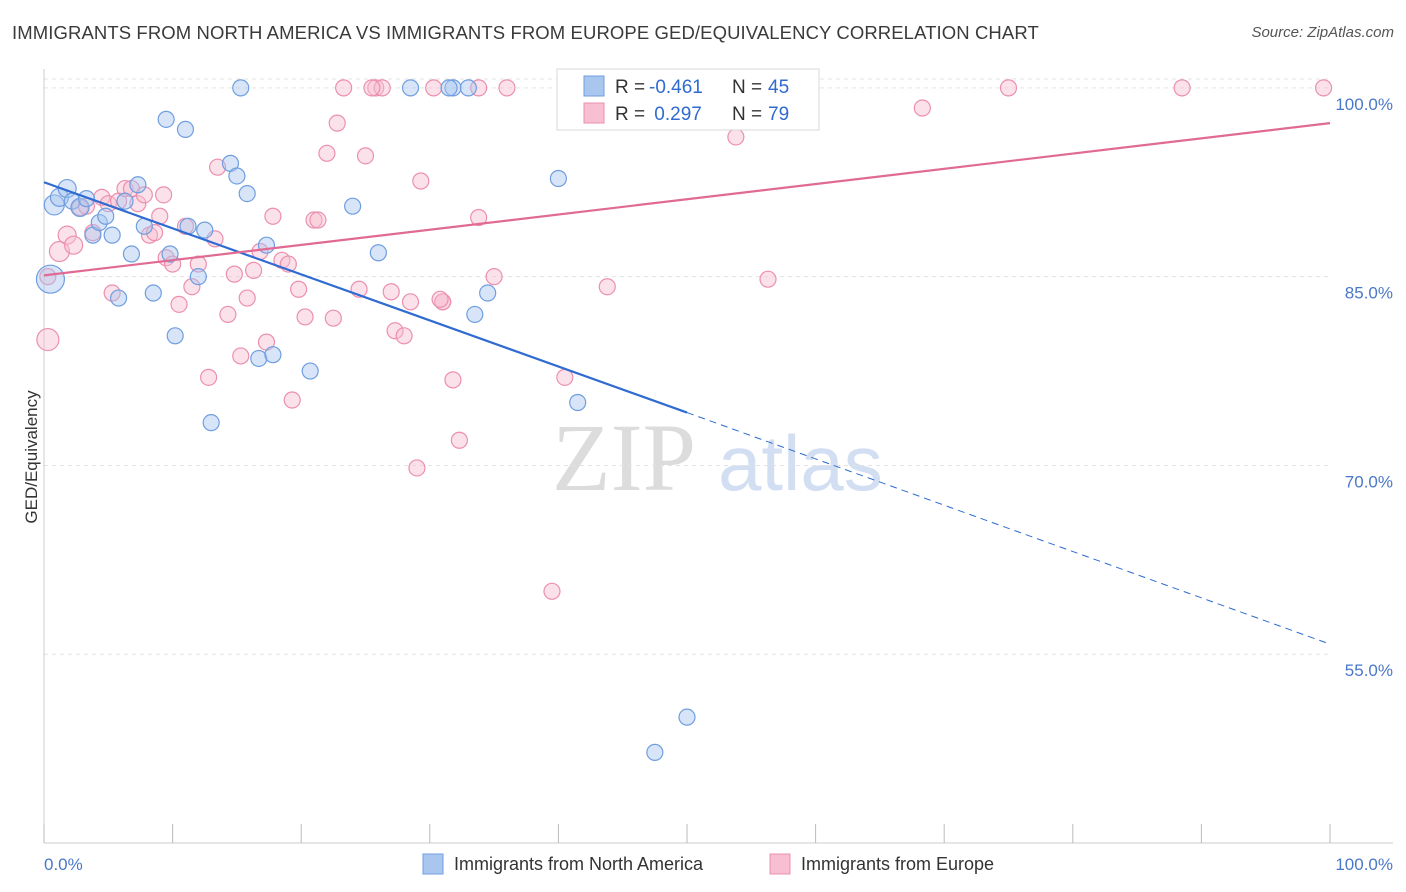 This screenshot has width=1406, height=892. I want to click on bottom-legend-swatch-north-america, so click(433, 864).